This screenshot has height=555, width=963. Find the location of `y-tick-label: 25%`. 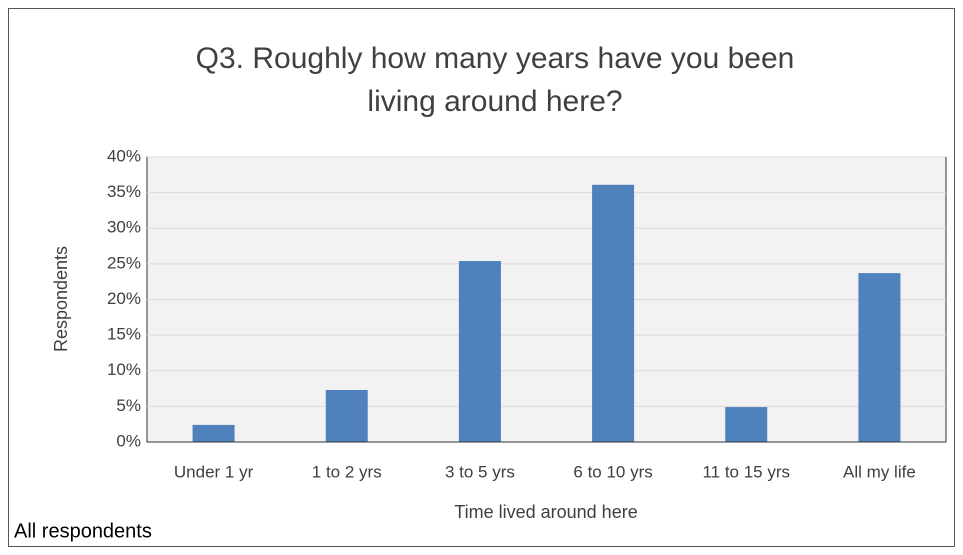

y-tick-label: 25% is located at coordinates (124, 262).